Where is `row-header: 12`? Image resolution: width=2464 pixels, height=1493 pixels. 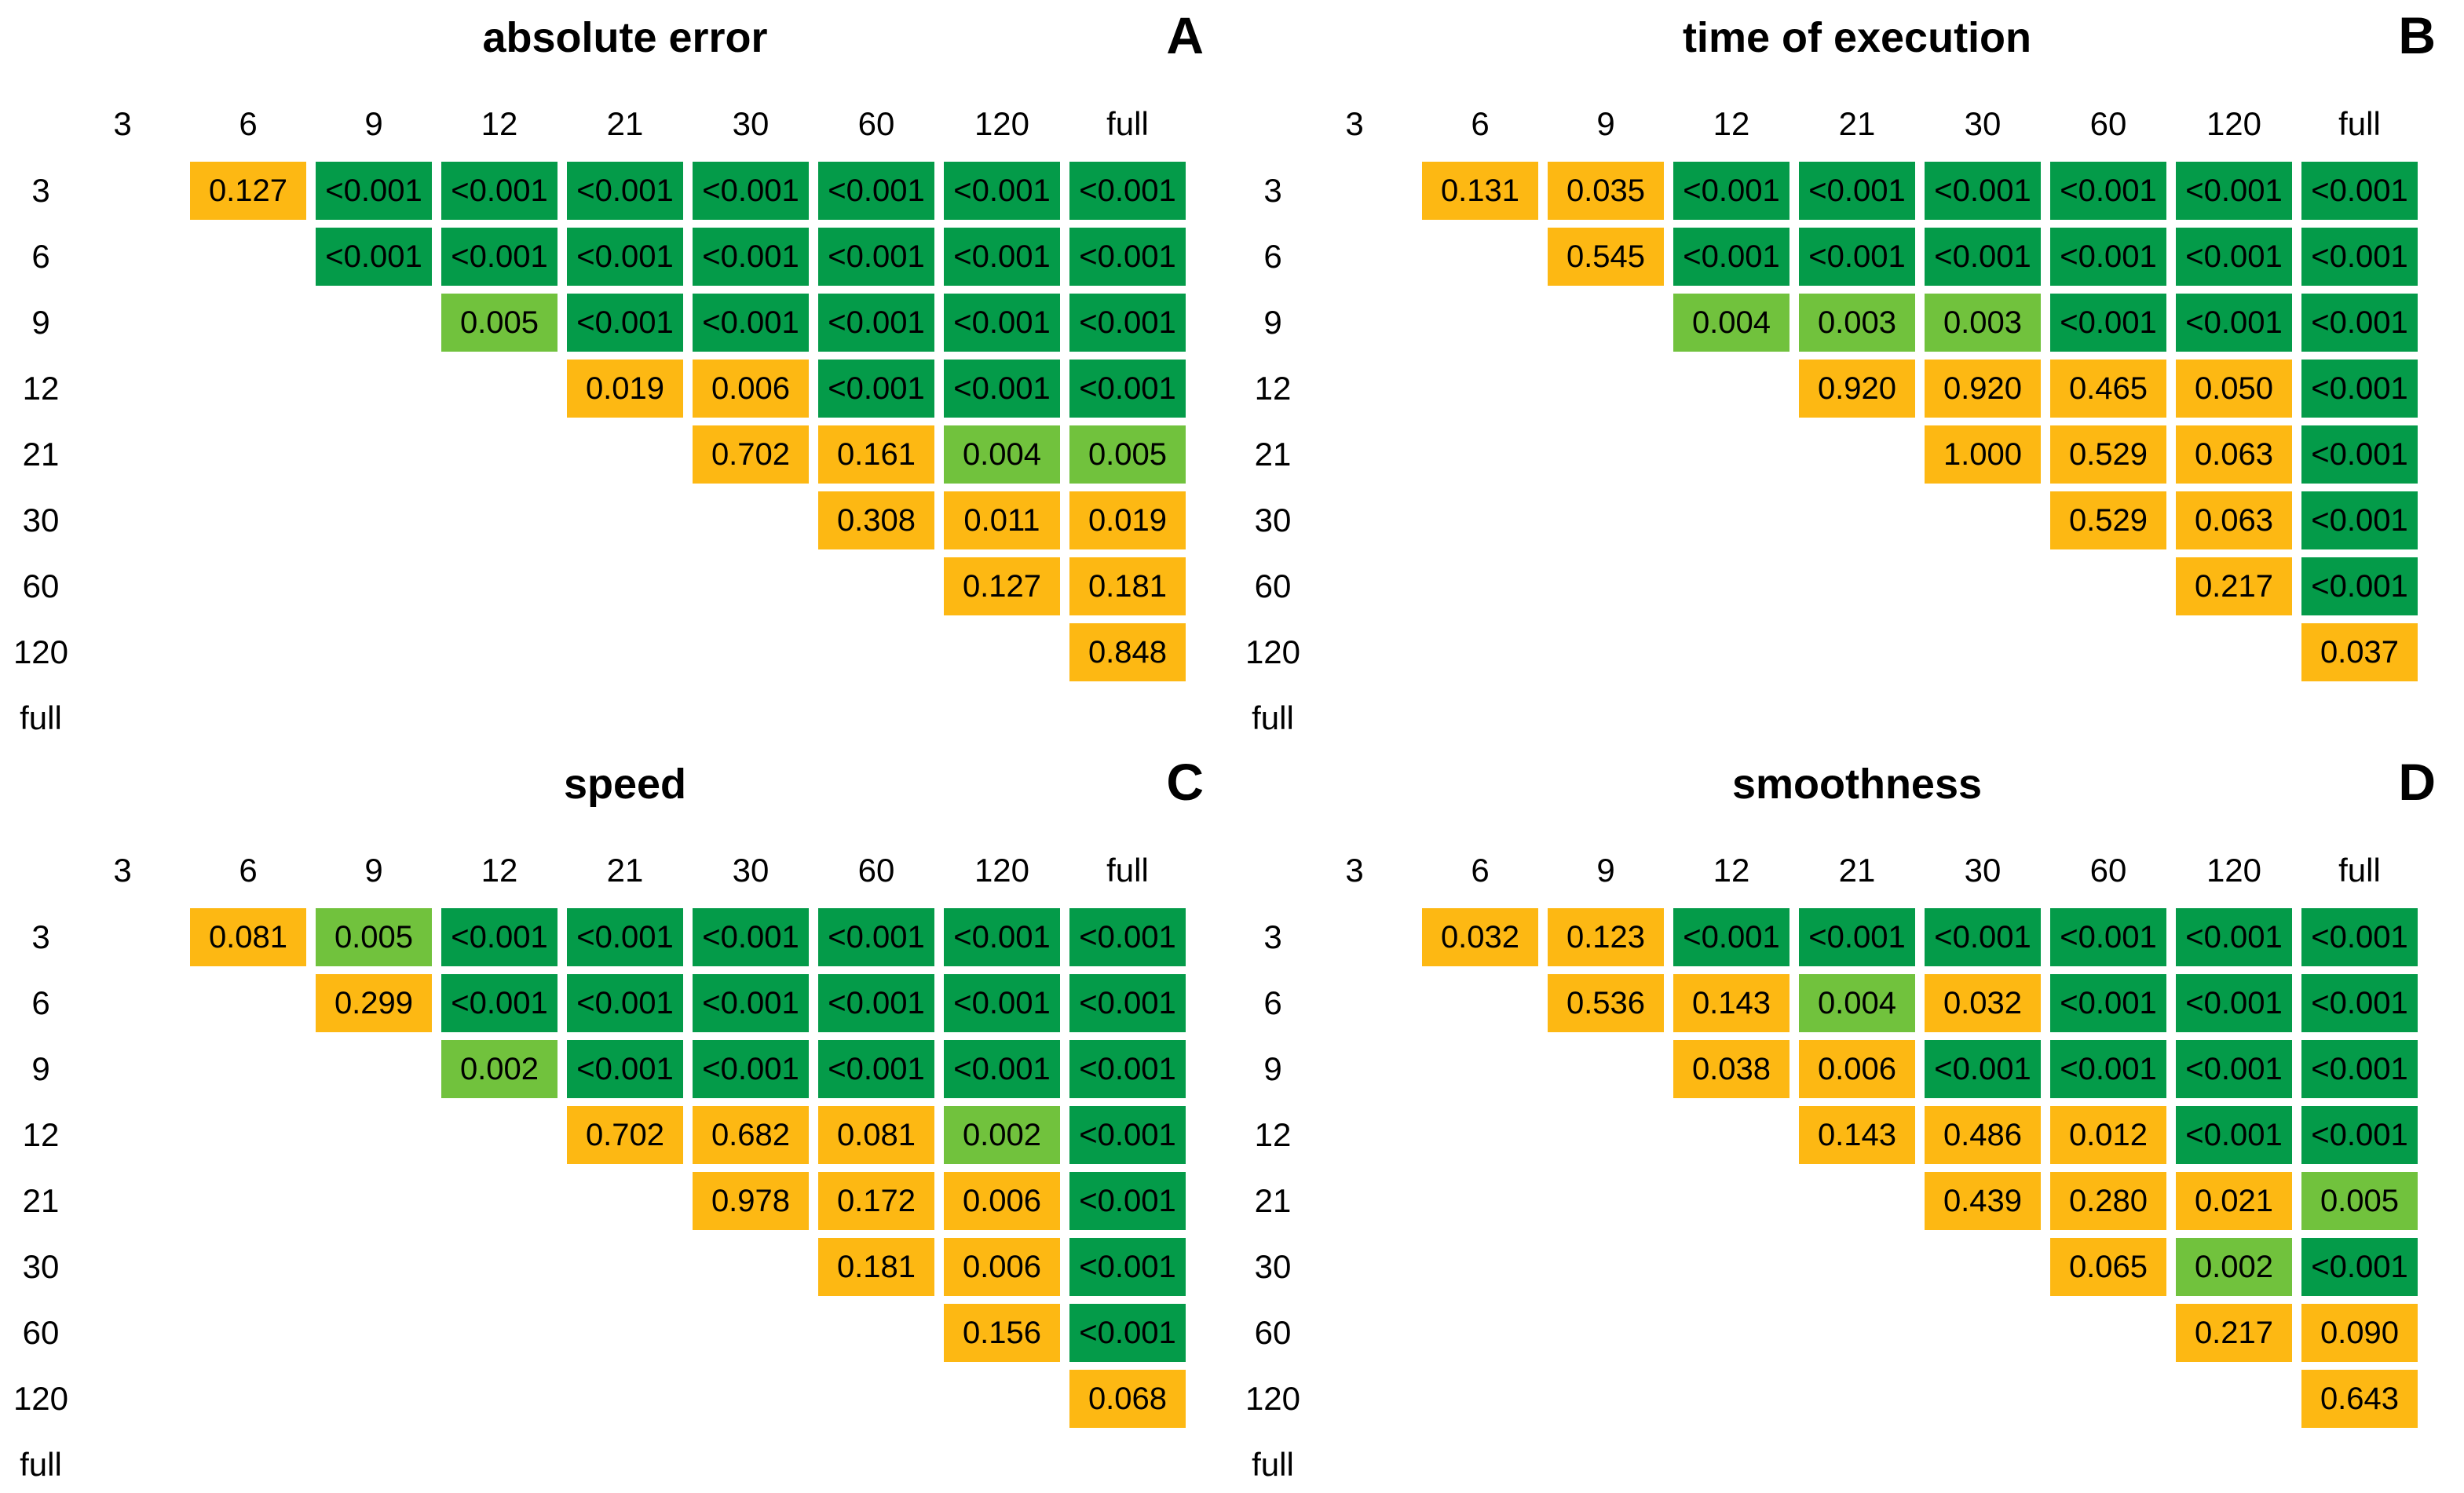 row-header: 12 is located at coordinates (41, 1134).